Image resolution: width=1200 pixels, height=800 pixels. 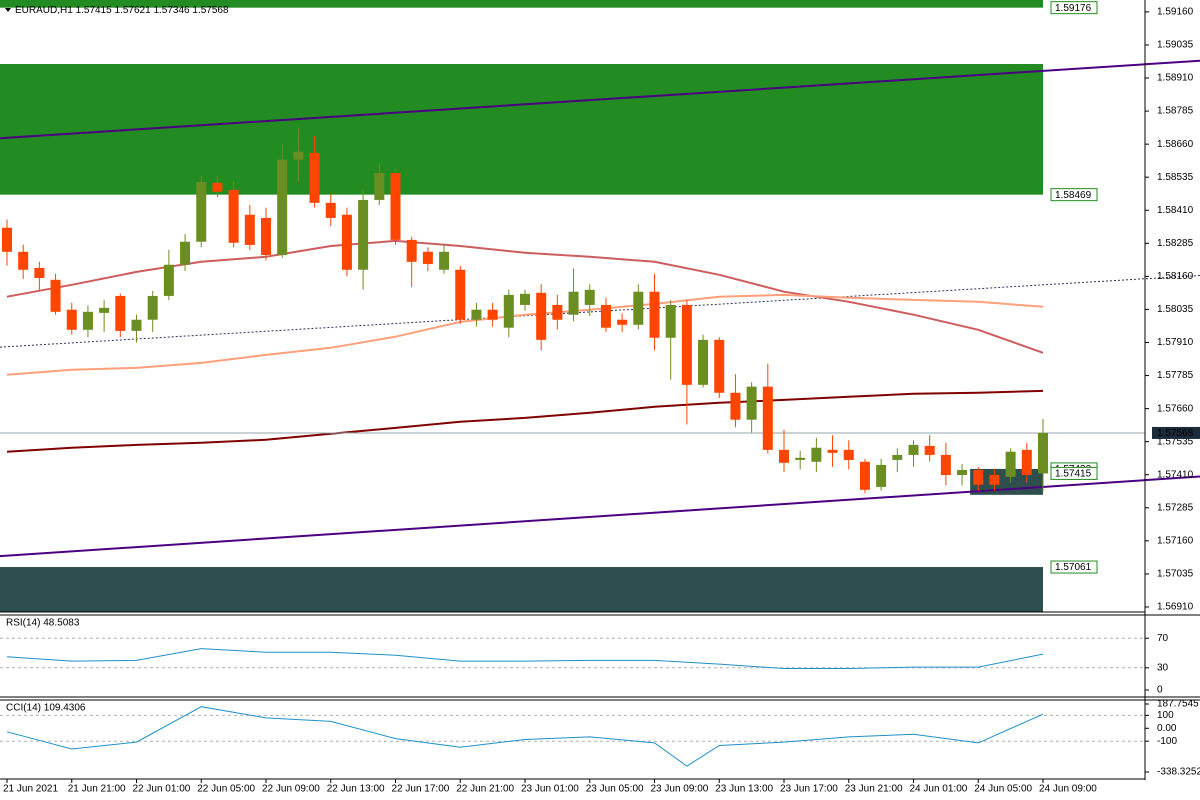 I want to click on level-label-text: 1.58469, so click(x=1073, y=195).